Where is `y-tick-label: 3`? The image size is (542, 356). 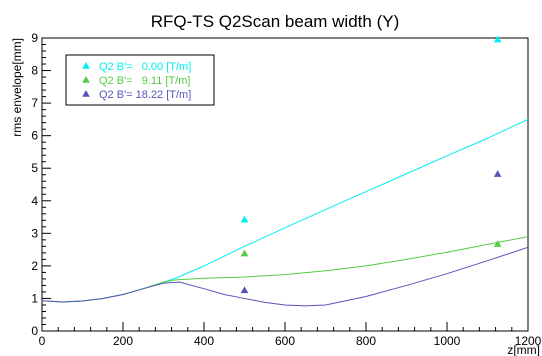
y-tick-label: 3 is located at coordinates (34, 233).